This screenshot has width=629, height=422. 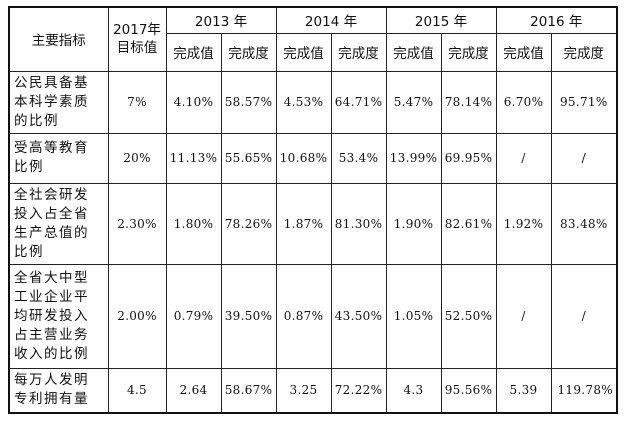 I want to click on cell-value: 0.79%, so click(x=193, y=316).